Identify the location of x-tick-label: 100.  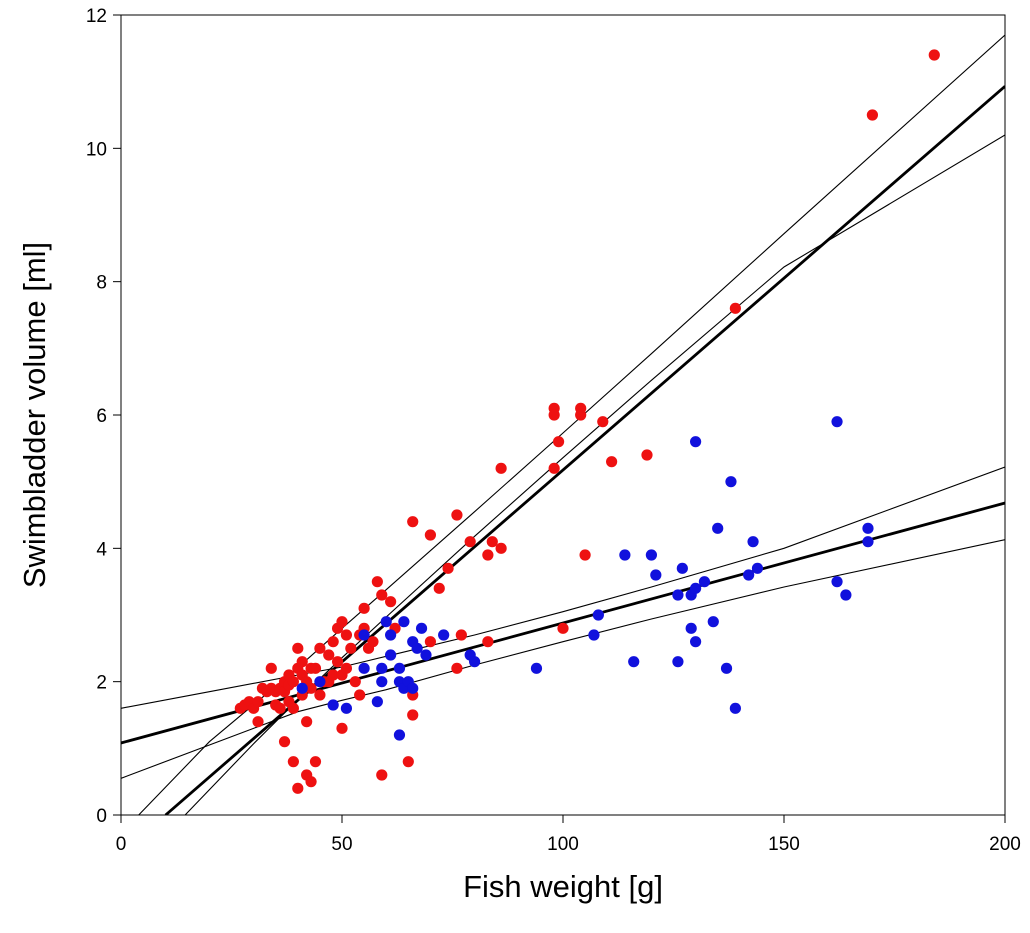
(563, 844).